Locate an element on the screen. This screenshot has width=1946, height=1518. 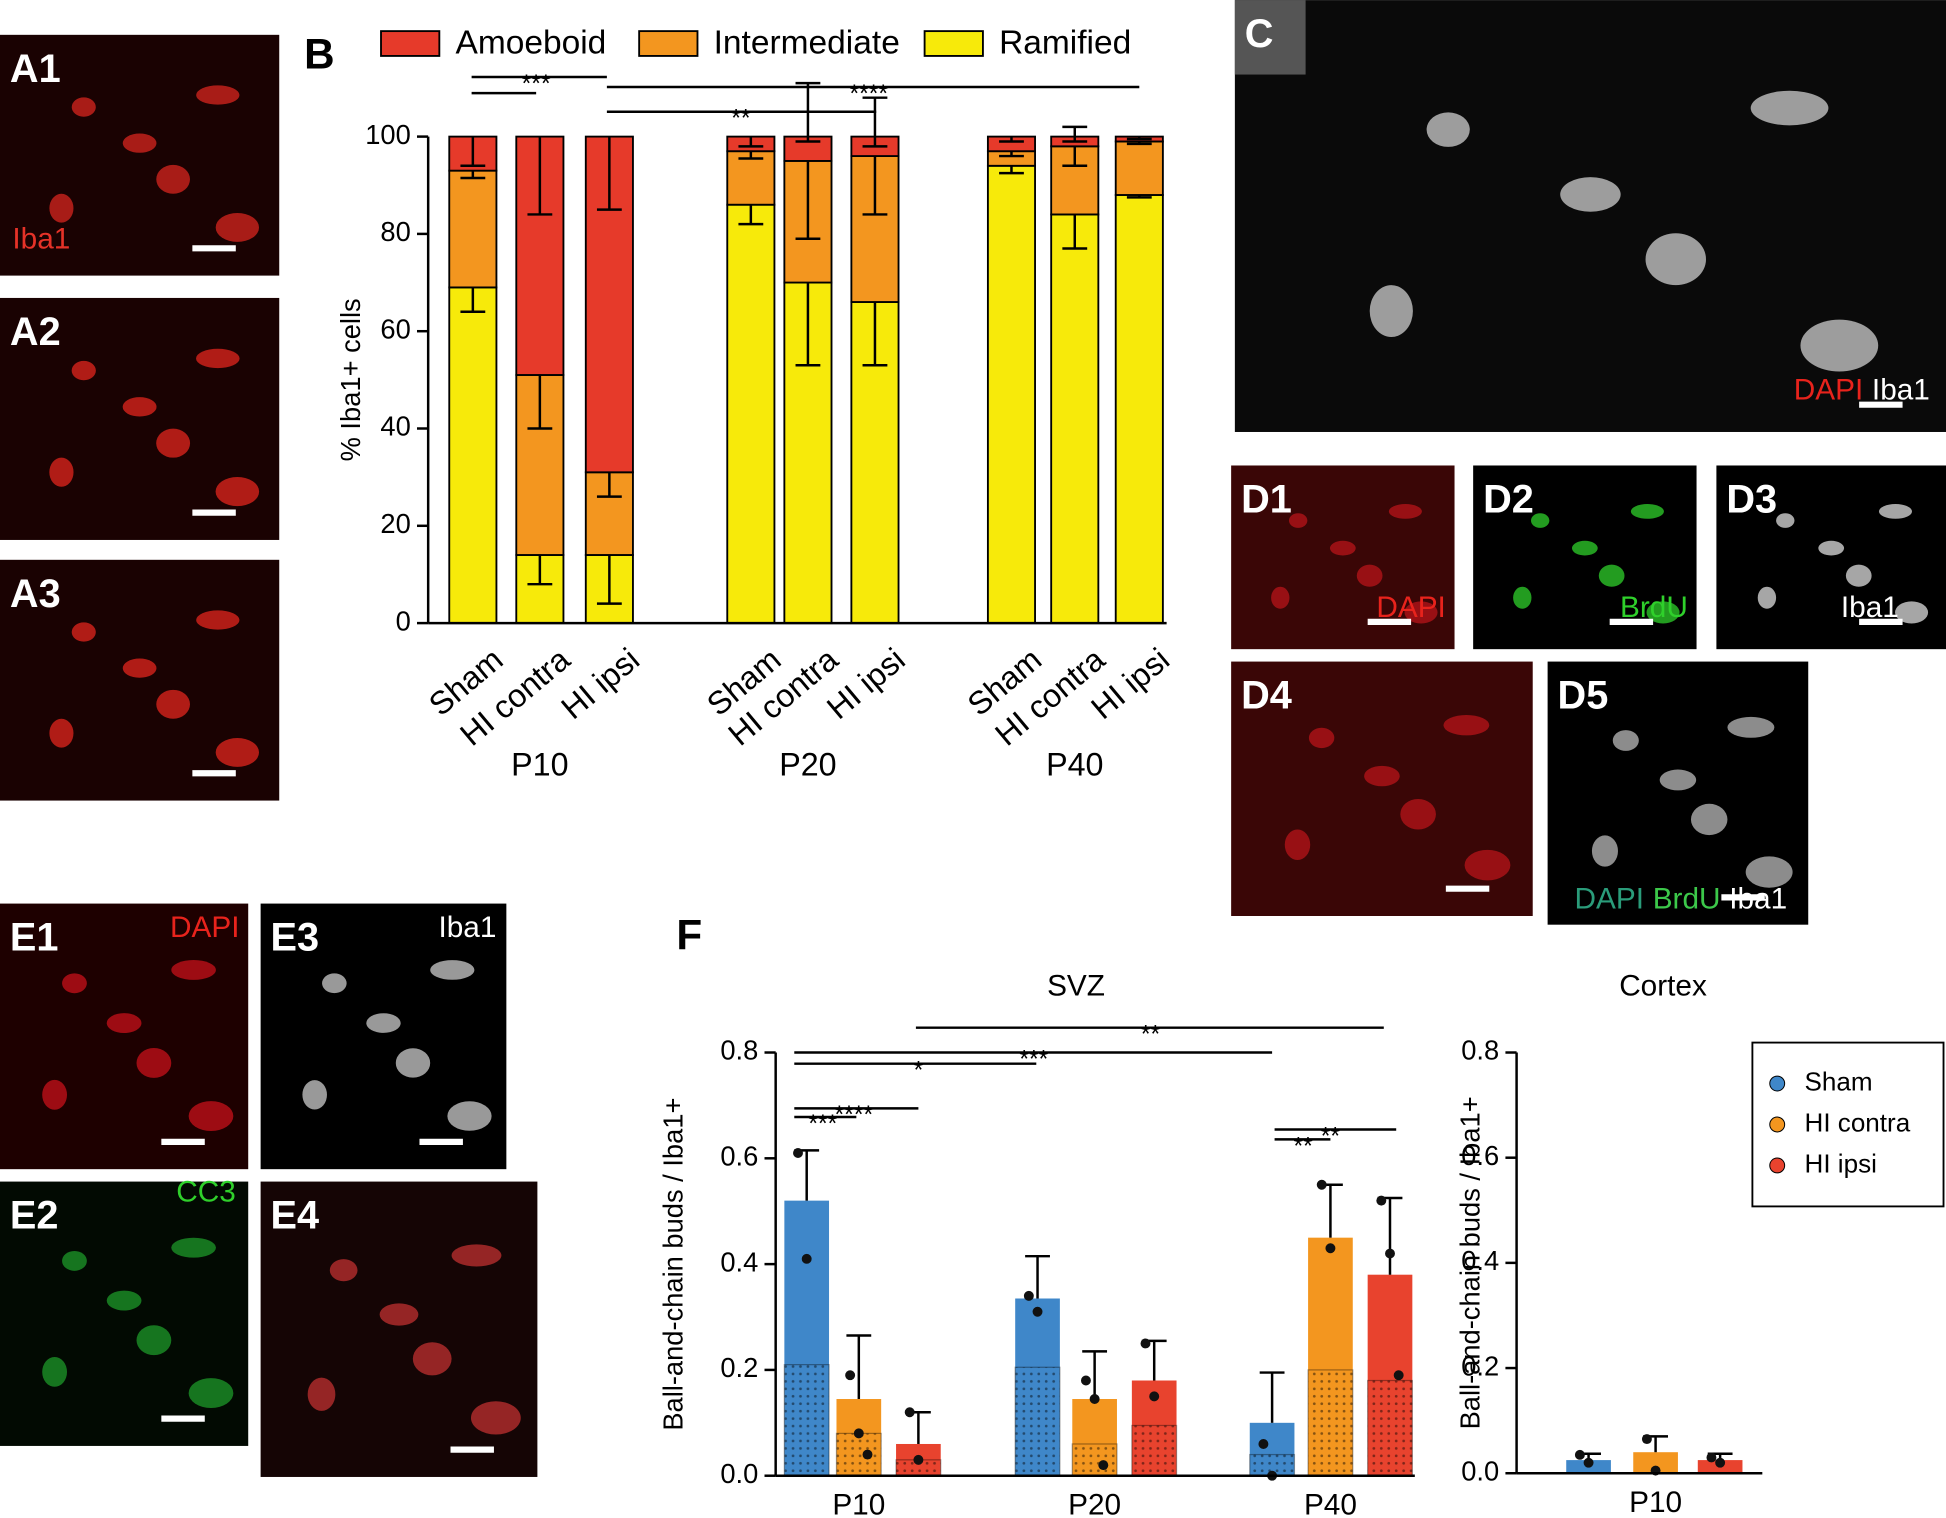
y-tick-label: 40 is located at coordinates (395, 426).